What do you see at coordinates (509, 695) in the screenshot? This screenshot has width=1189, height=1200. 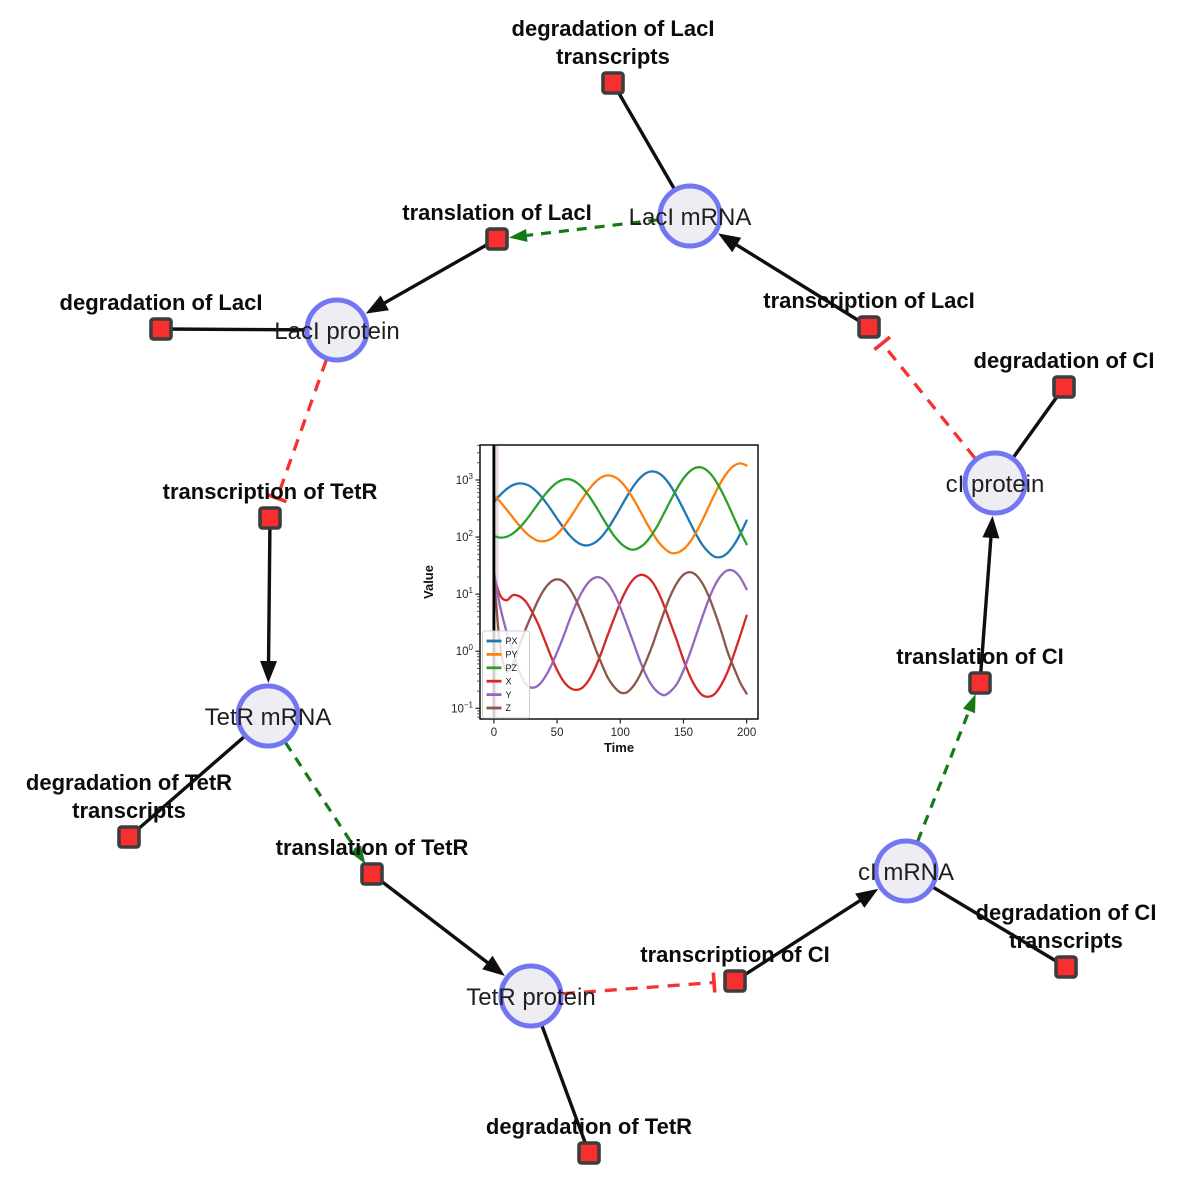 I see `legend-label-Y: Y` at bounding box center [509, 695].